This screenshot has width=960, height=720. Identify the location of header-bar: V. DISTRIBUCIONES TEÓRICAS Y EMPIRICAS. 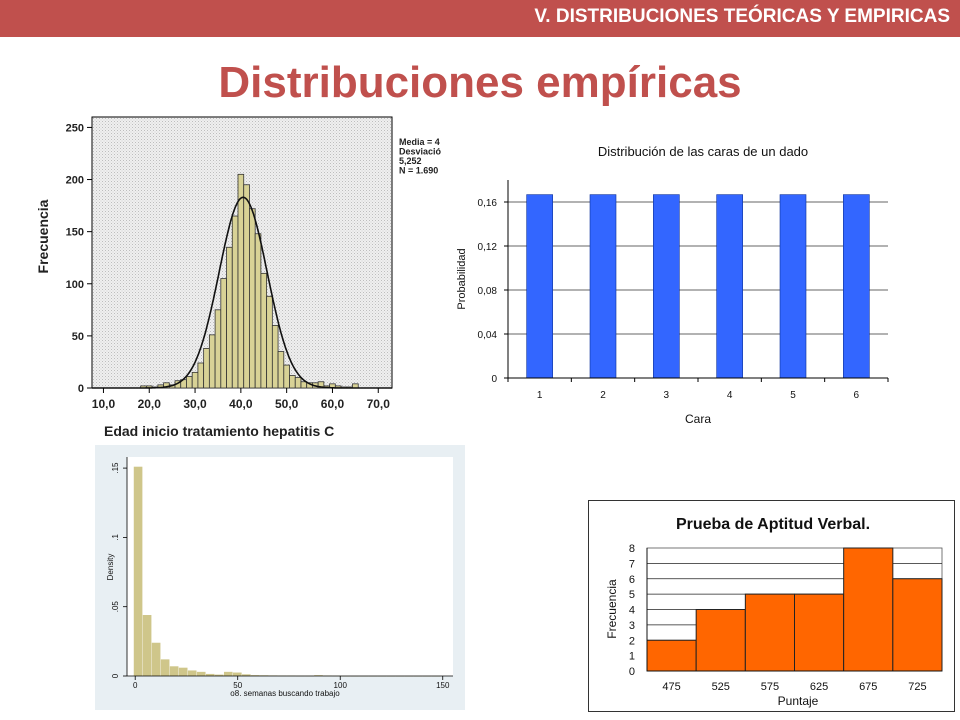
(480, 18).